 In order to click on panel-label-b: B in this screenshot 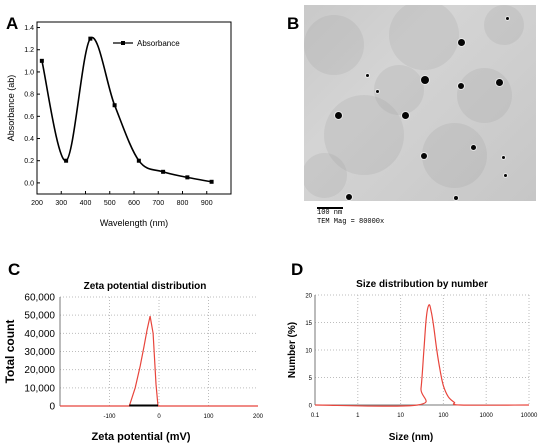, I will do `click(293, 23)`.